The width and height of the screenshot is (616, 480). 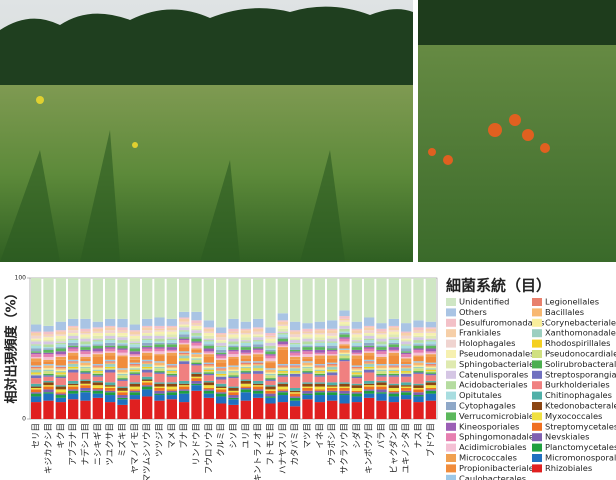 I want to click on legend-label: Propionibacteriales, so click(x=498, y=468).